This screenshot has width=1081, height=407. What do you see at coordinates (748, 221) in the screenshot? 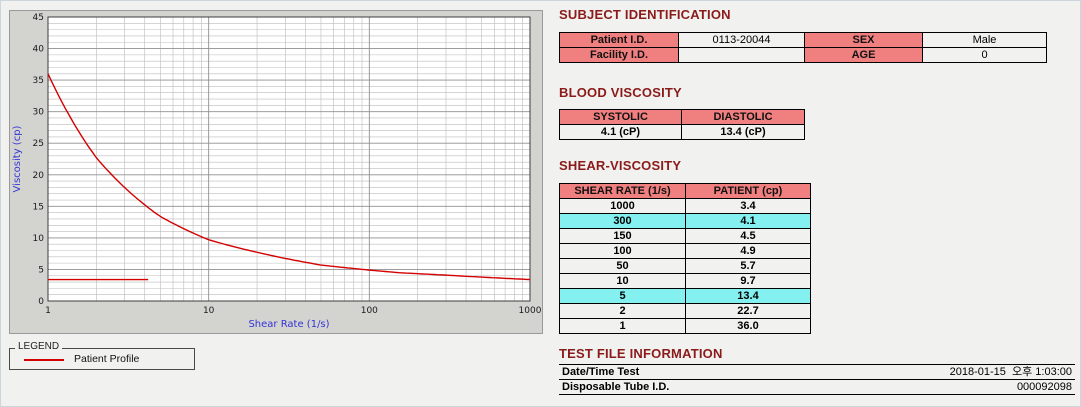
I see `patient-viscosity-cell: 4.1` at bounding box center [748, 221].